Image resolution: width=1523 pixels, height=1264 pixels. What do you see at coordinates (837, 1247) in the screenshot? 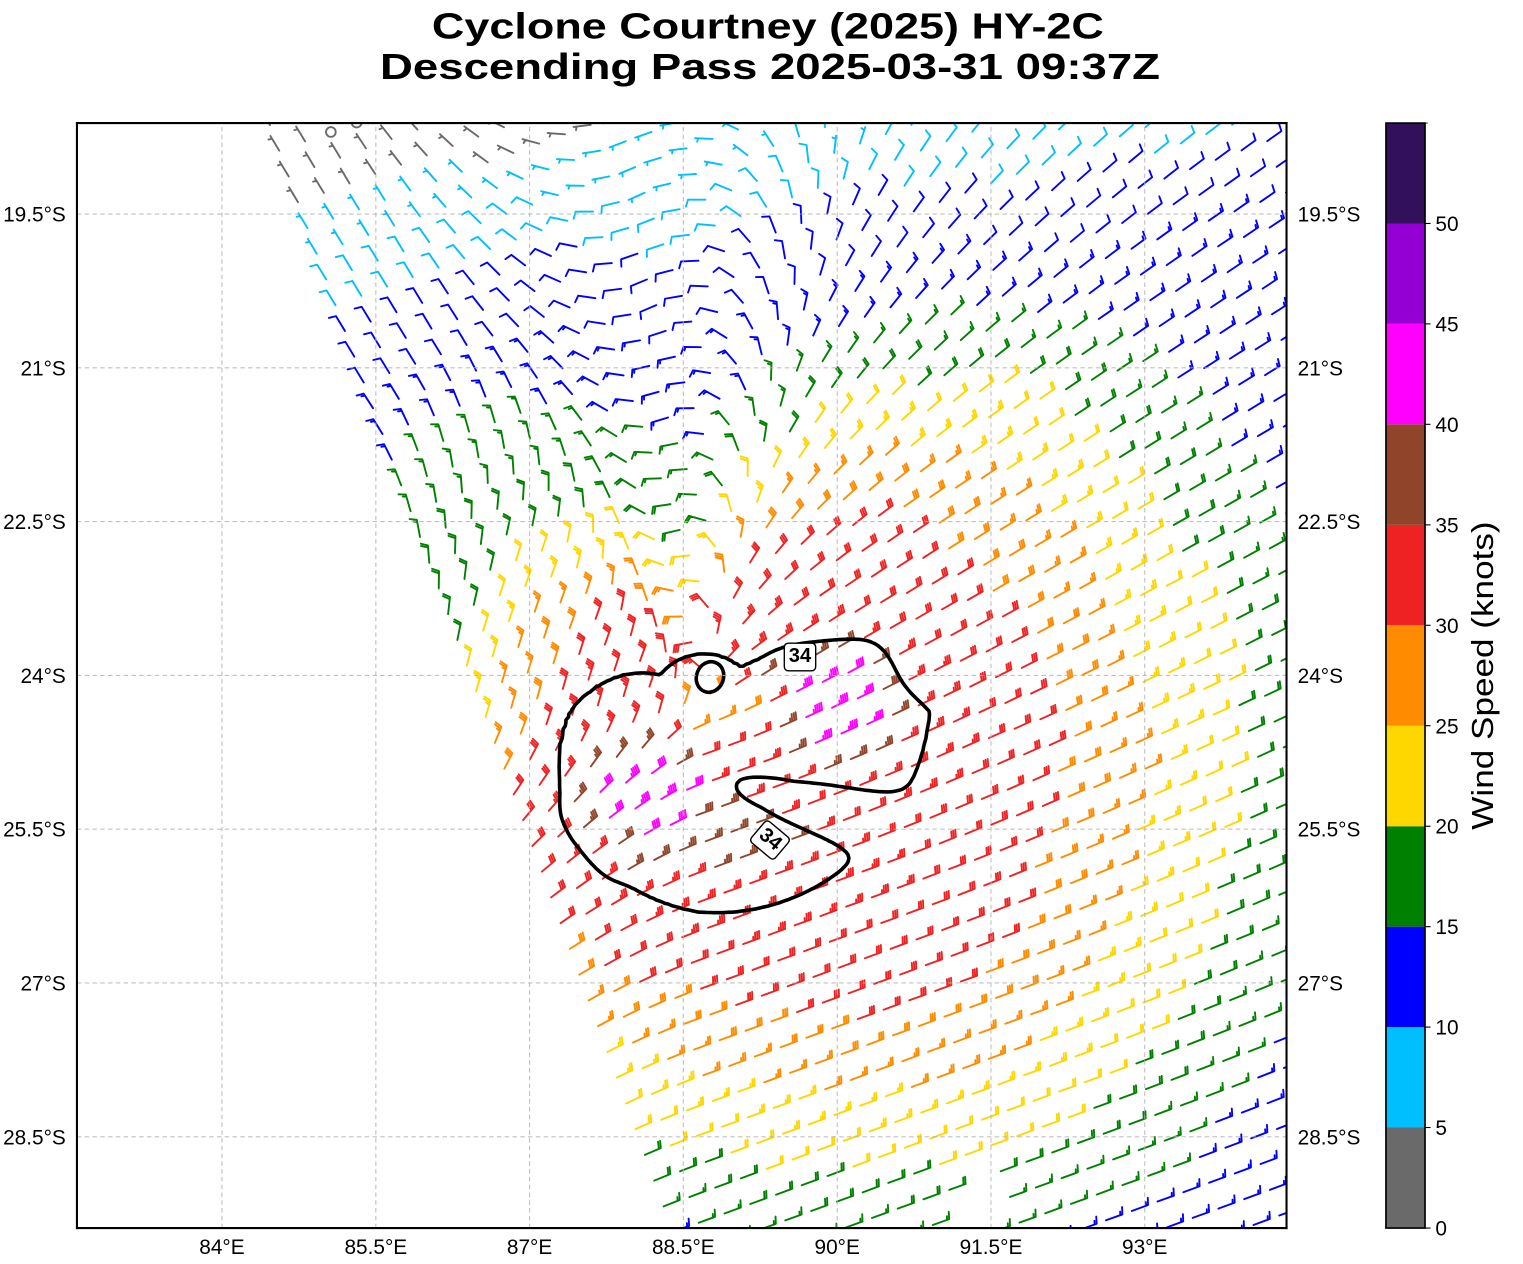
I see `svg-text: 90°E` at bounding box center [837, 1247].